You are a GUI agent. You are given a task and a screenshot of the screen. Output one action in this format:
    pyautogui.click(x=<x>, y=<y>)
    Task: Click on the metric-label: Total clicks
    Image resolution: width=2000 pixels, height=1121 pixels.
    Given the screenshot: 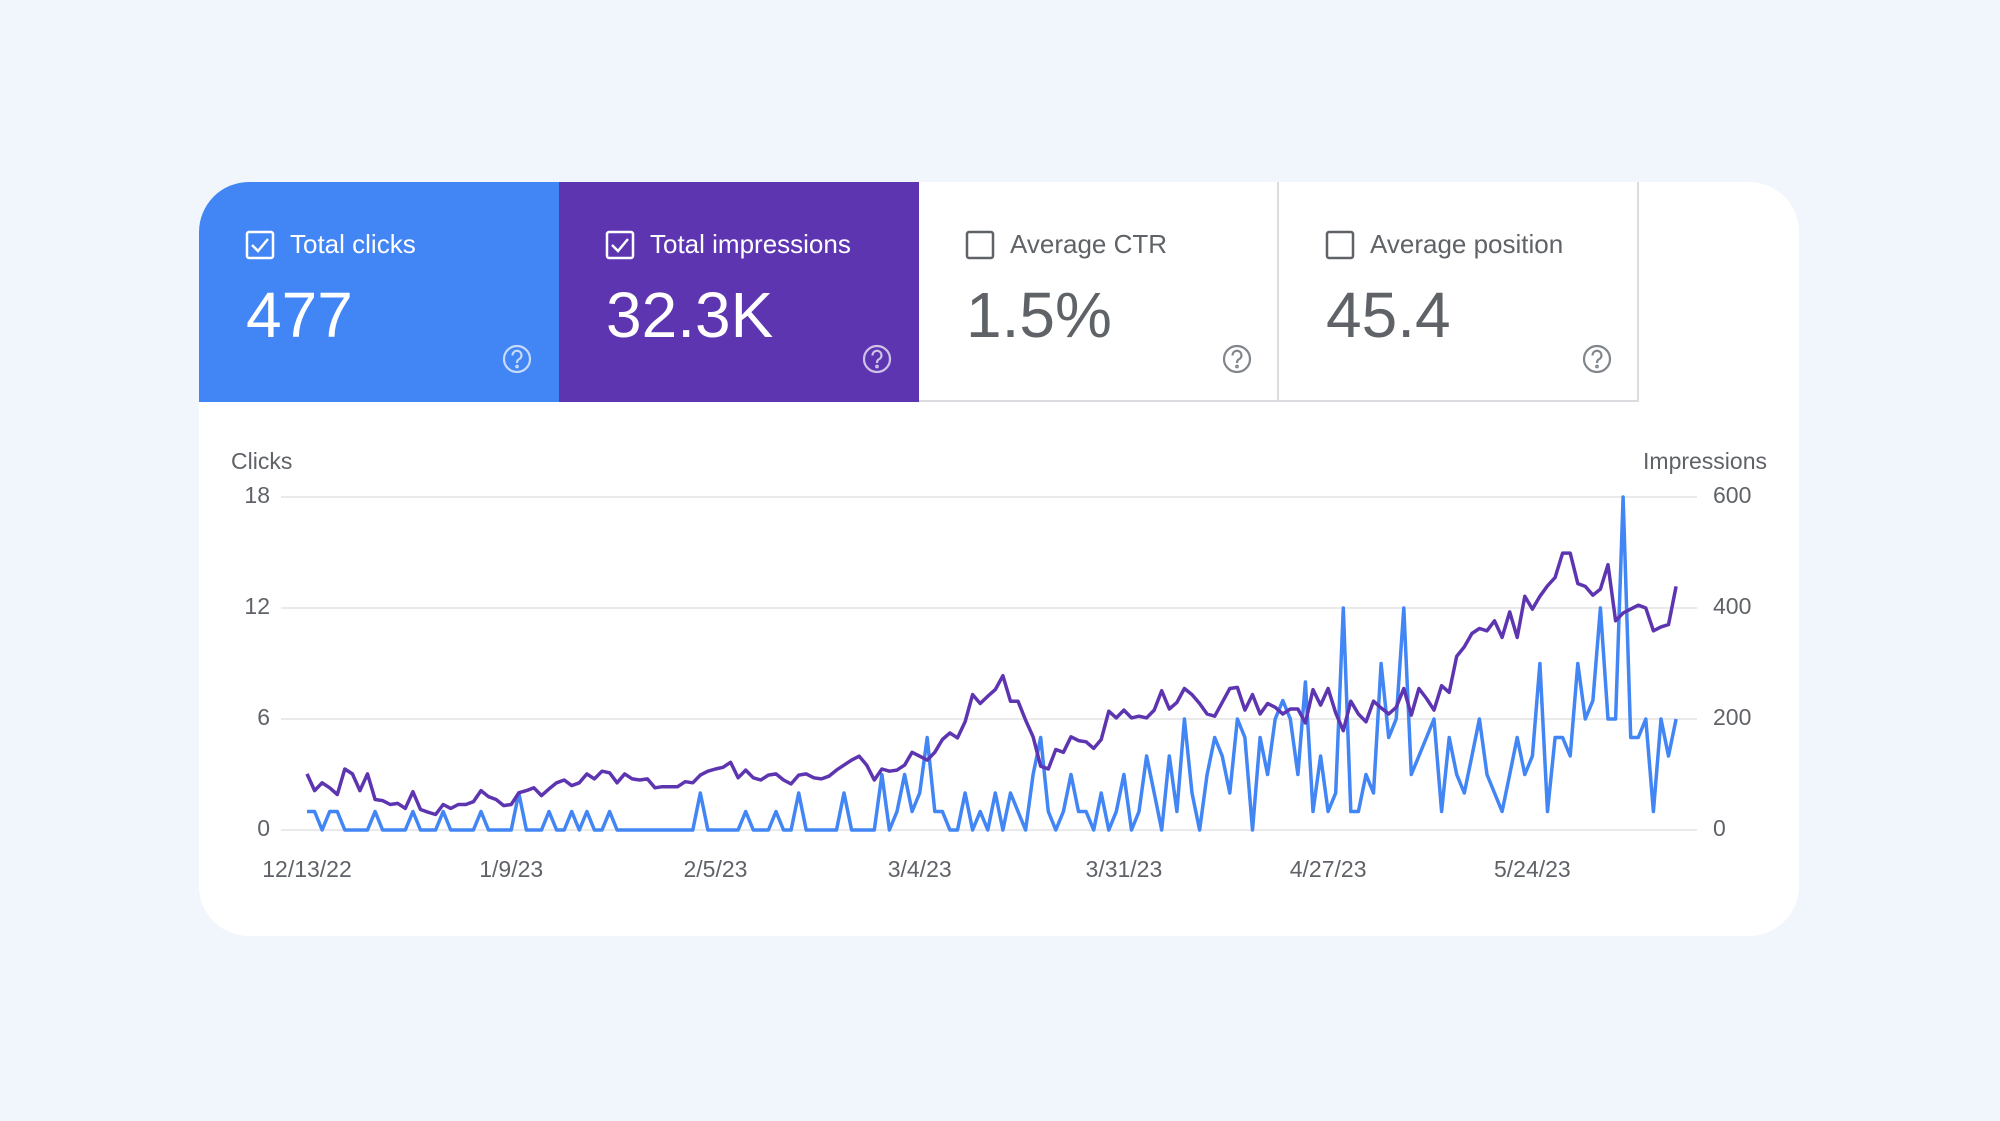 What is the action you would take?
    pyautogui.click(x=353, y=244)
    